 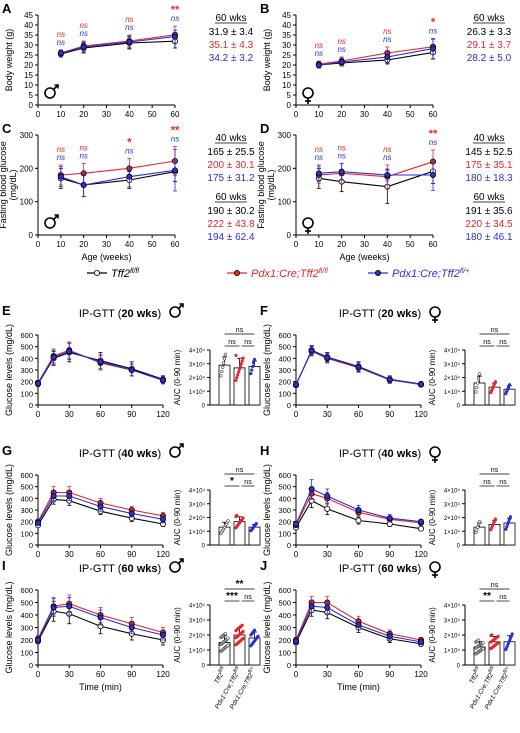 I want to click on auc-y-tick-label: 3×10⁴, so click(x=452, y=621).